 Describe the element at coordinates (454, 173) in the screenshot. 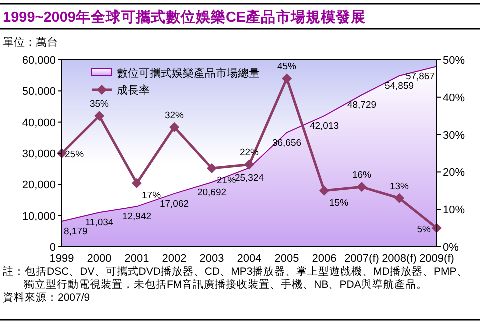

I see `y2tick: 20%` at that location.